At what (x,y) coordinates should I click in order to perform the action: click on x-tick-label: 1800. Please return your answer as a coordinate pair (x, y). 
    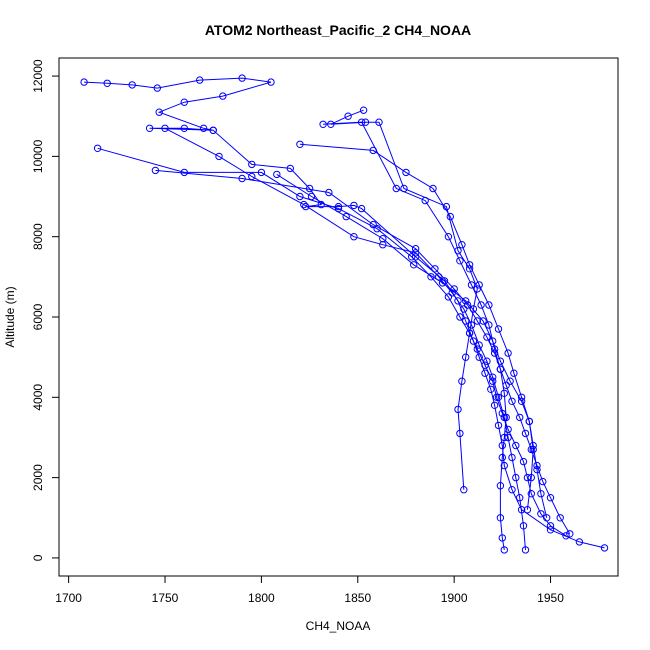
    Looking at the image, I should click on (261, 598).